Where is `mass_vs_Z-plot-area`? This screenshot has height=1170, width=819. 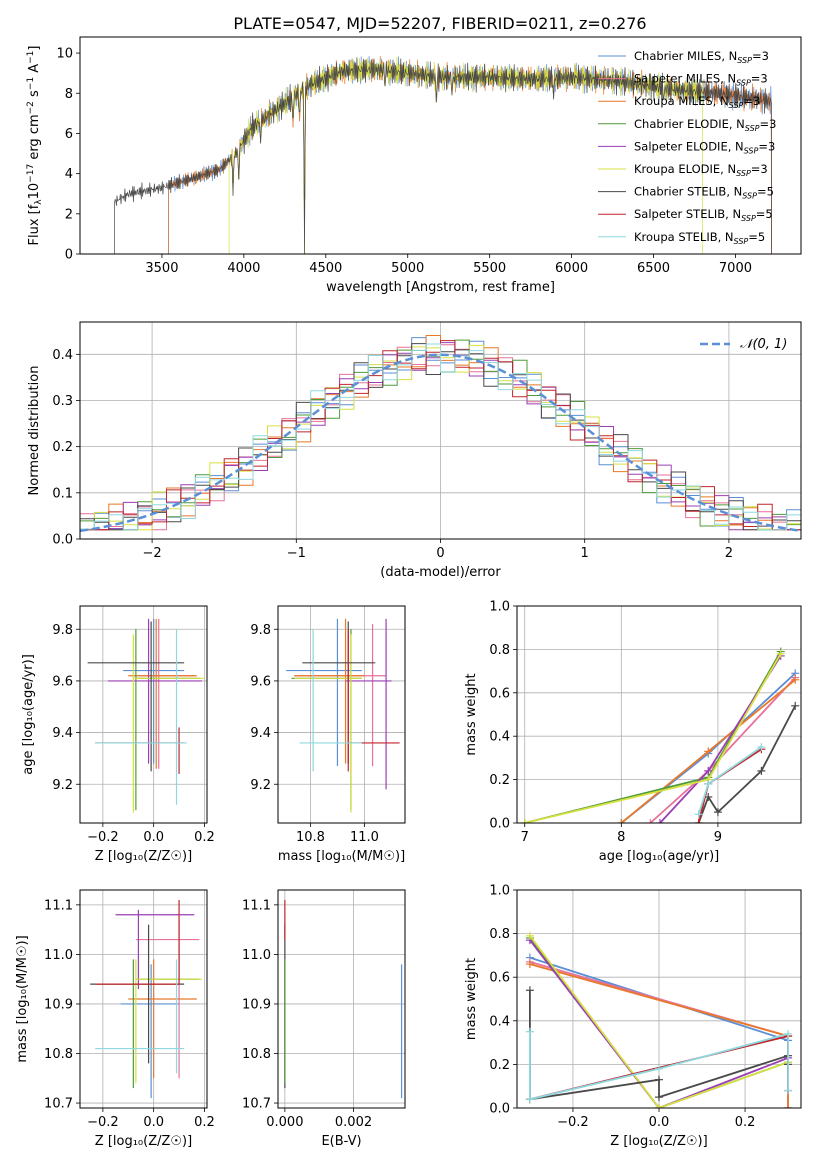 mass_vs_Z-plot-area is located at coordinates (146, 999).